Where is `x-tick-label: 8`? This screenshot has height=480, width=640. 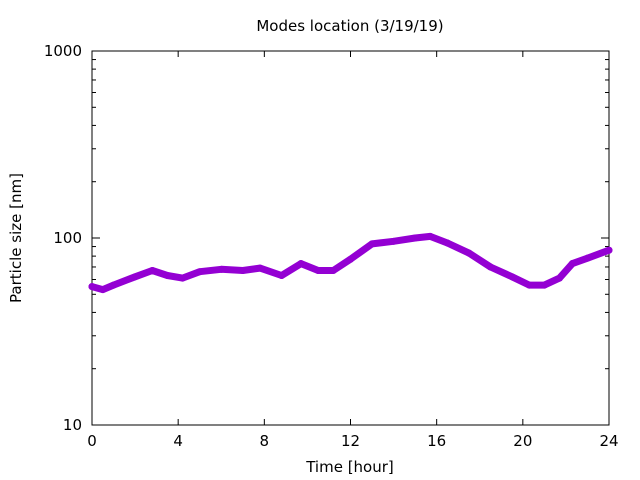 x-tick-label: 8 is located at coordinates (265, 441).